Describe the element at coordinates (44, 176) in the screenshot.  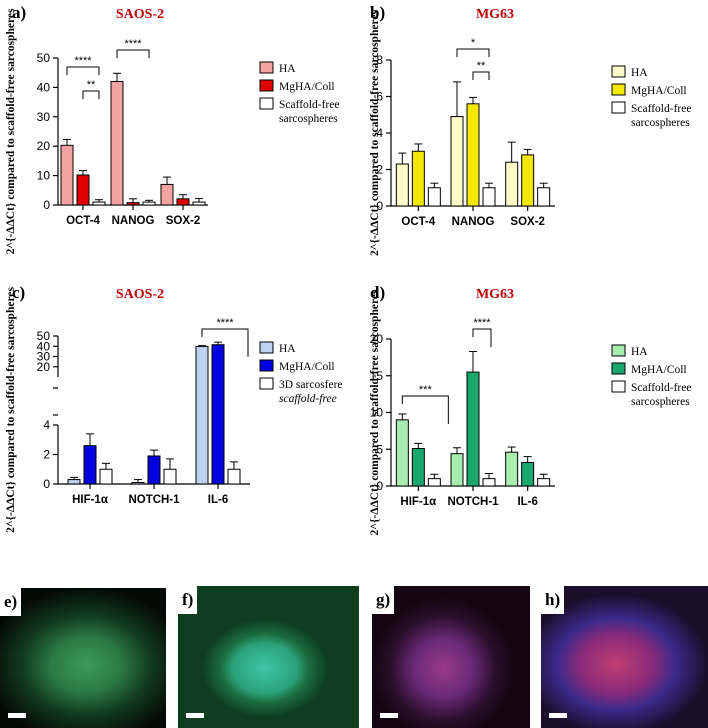
I see `y-tick-label: 10` at that location.